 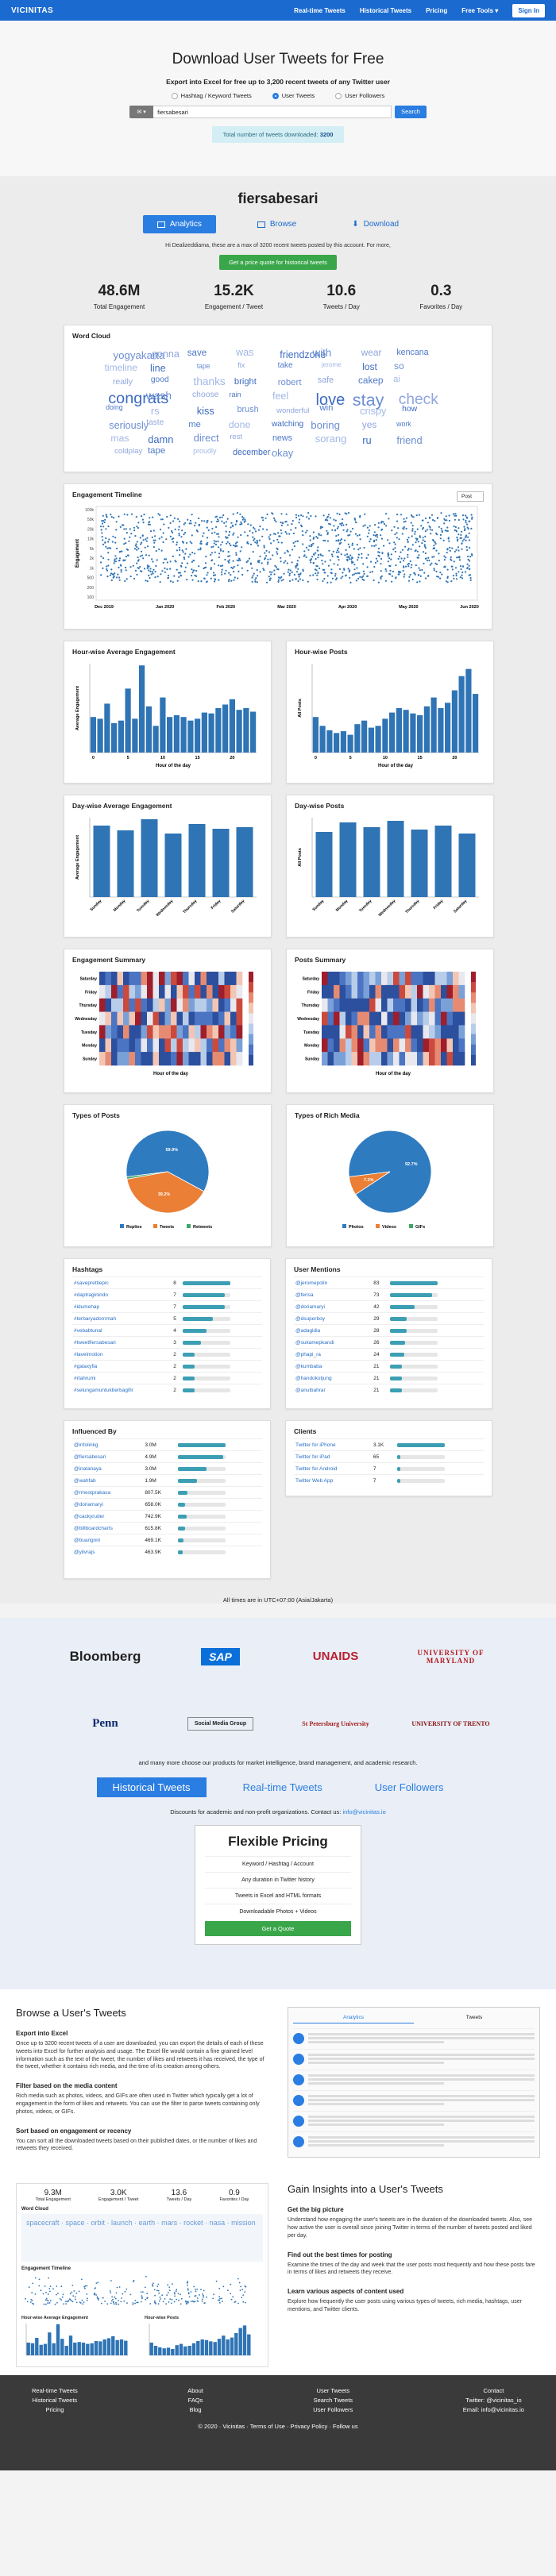 I want to click on row-name-link: #tweetfiersabesari, so click(x=122, y=1342).